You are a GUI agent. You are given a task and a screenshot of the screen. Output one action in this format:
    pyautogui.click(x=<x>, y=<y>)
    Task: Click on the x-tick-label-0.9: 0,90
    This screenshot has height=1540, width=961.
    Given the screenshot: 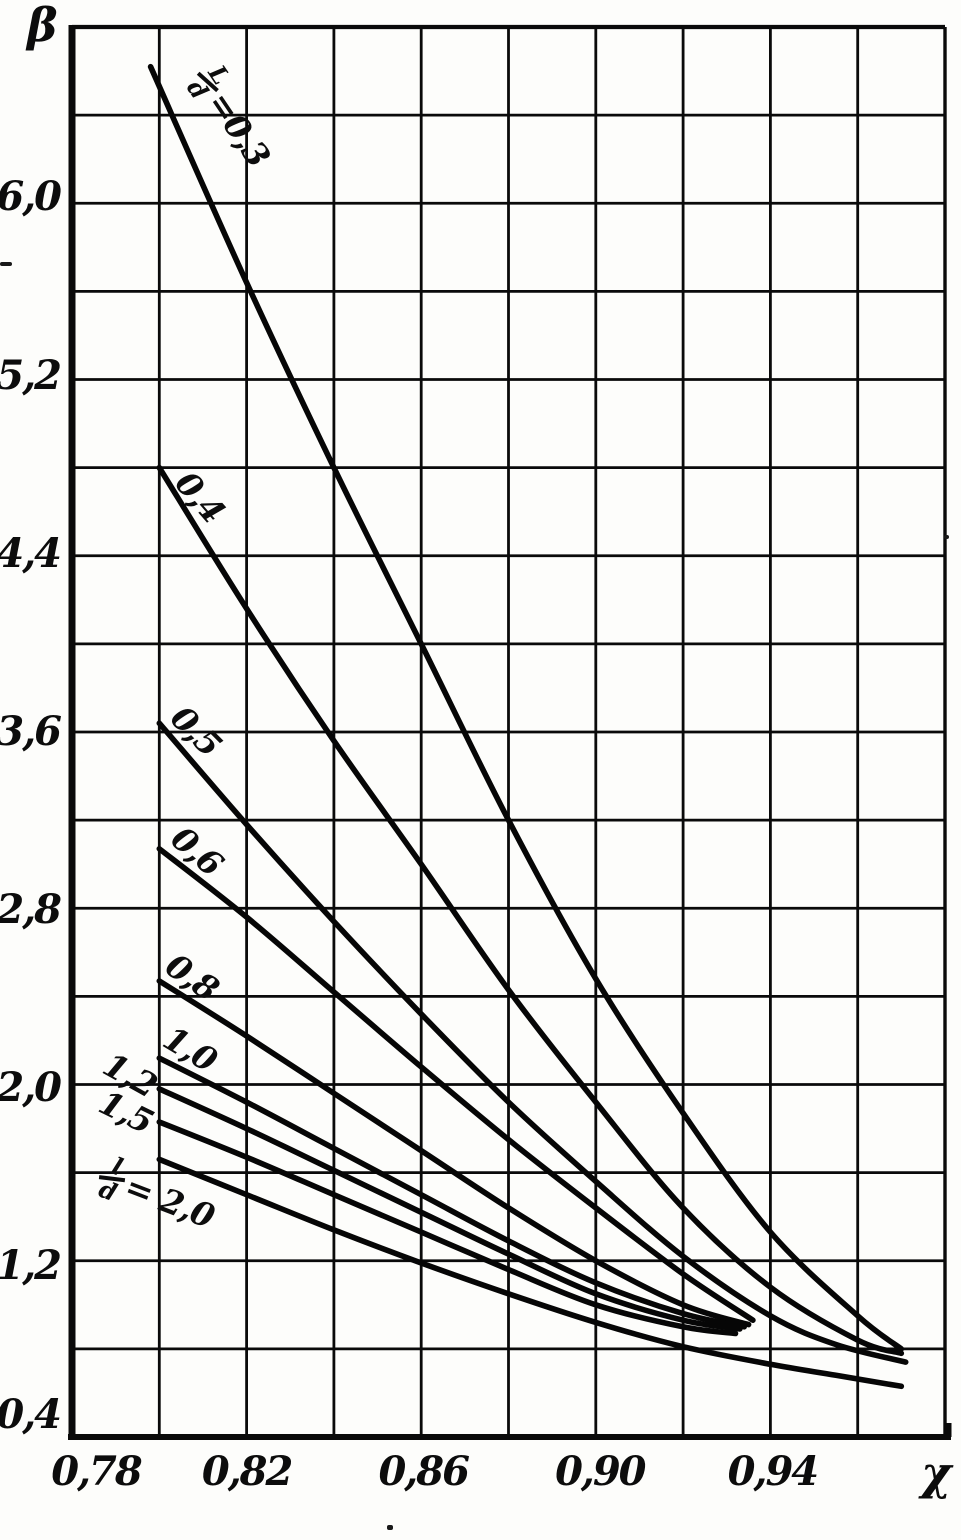 What is the action you would take?
    pyautogui.click(x=600, y=1471)
    